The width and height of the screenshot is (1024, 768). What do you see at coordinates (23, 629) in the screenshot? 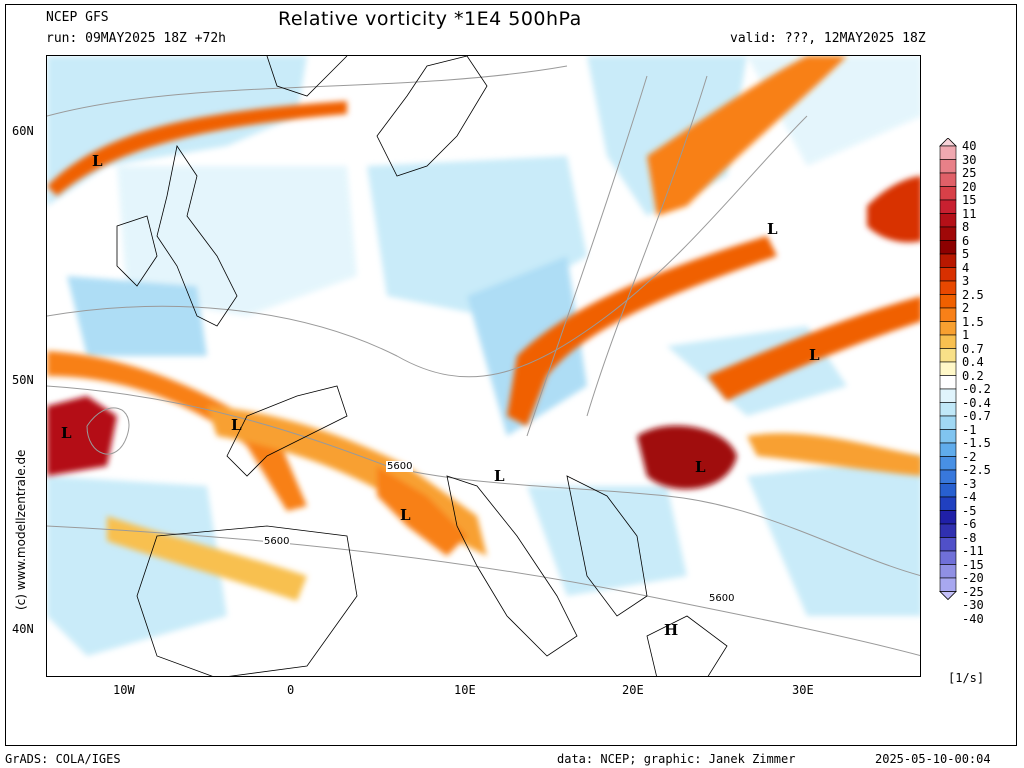
I see `lat-label: 40N` at bounding box center [23, 629].